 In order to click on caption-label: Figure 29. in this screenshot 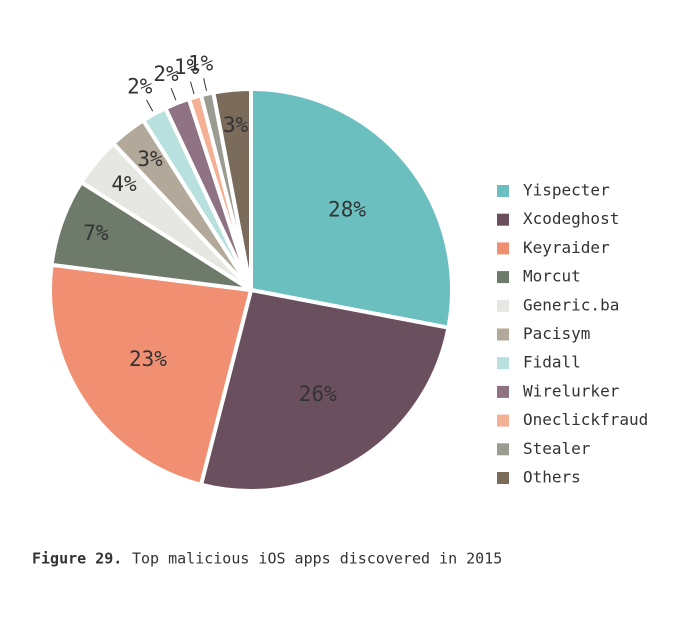, I will do `click(77, 559)`.